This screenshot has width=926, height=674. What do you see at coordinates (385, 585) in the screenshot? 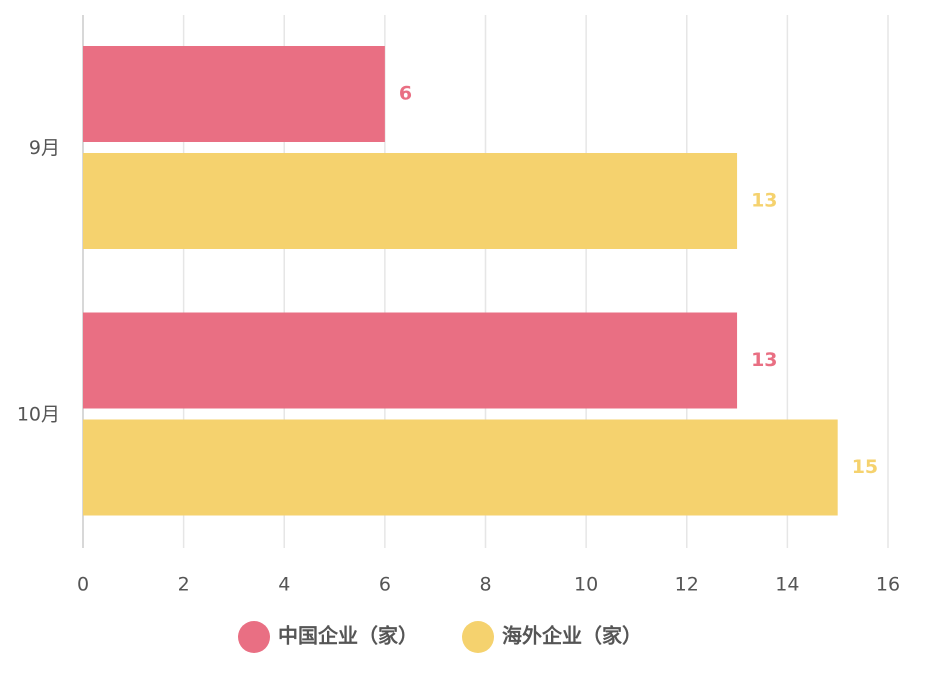
I see `x-tick-label: 6` at bounding box center [385, 585].